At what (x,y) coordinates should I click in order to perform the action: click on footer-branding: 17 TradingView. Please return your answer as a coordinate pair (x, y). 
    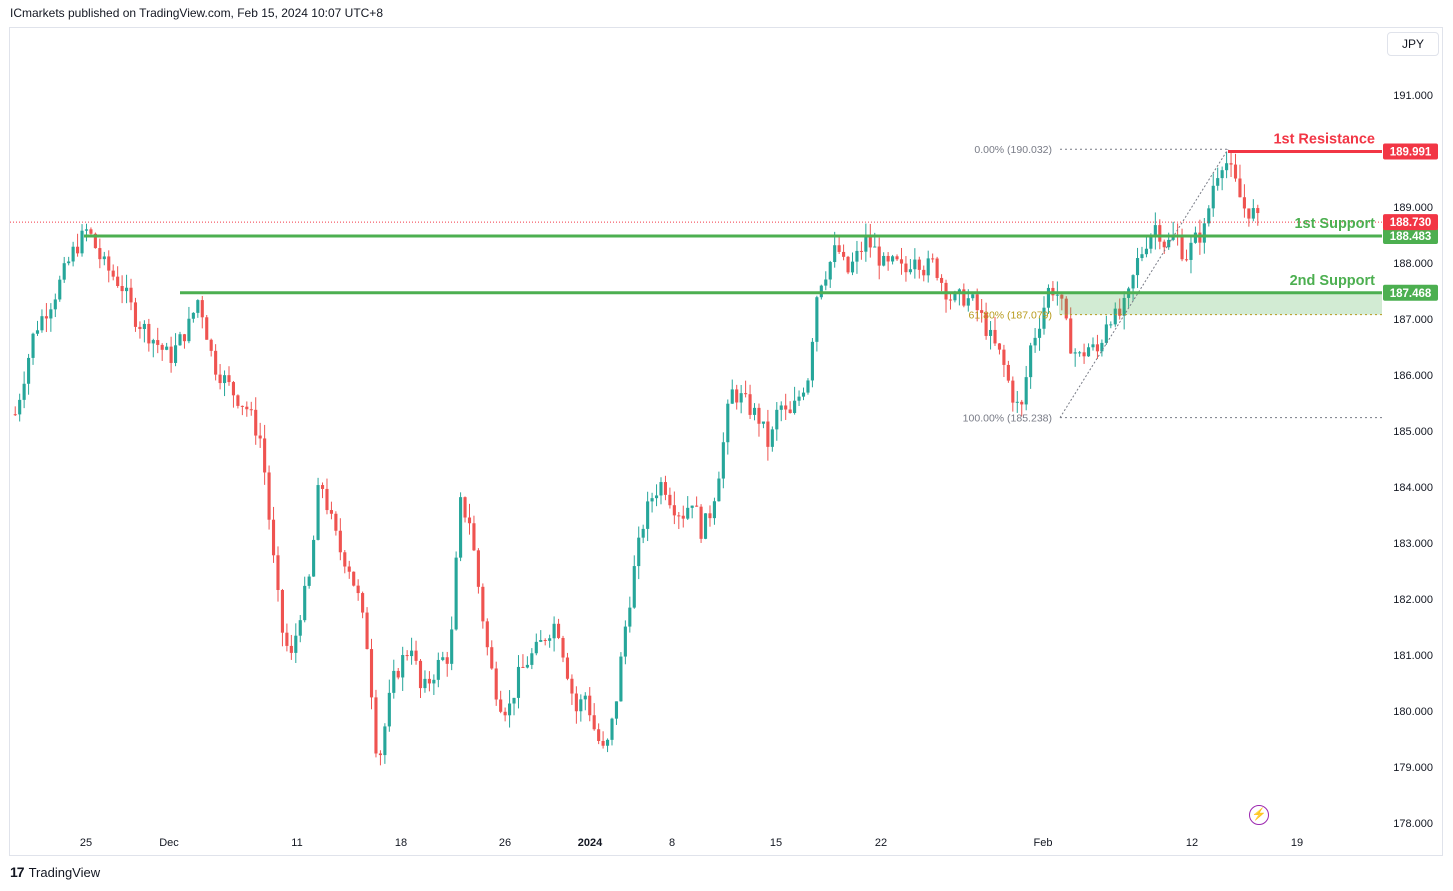
    Looking at the image, I should click on (55, 872).